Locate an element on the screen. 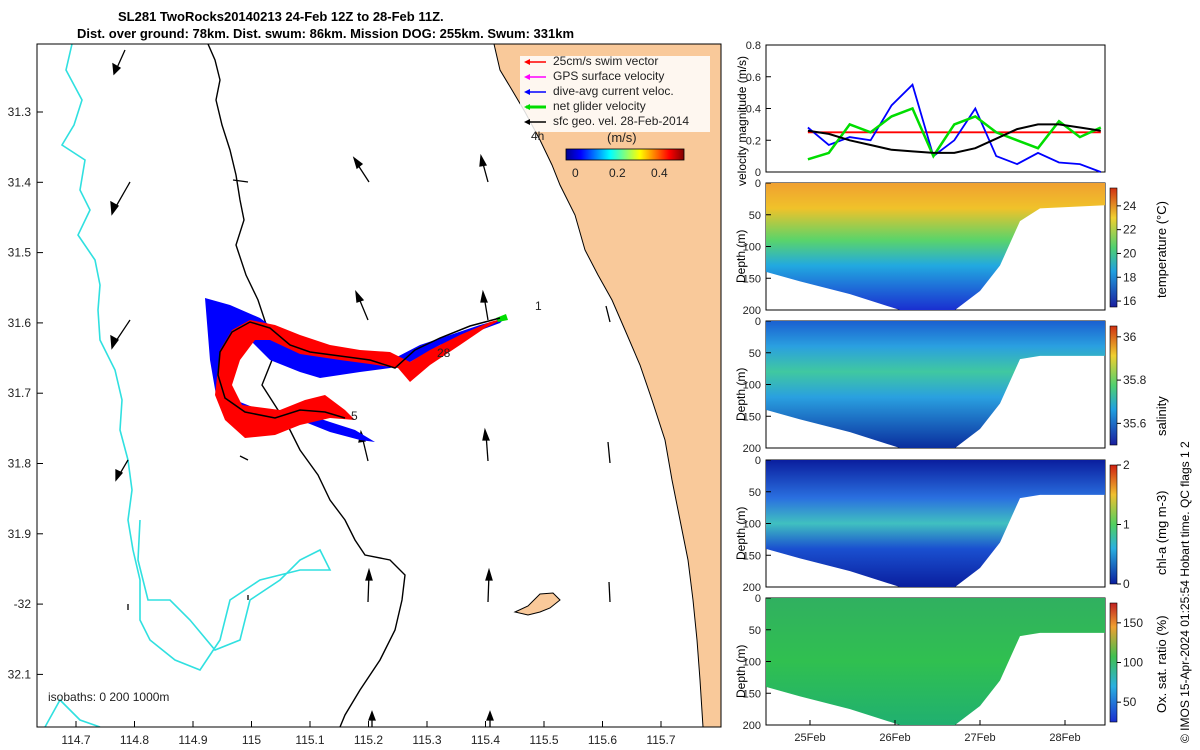 Image resolution: width=1200 pixels, height=750 pixels. isobaths-label: isobaths: 0 200 1000m is located at coordinates (109, 697).